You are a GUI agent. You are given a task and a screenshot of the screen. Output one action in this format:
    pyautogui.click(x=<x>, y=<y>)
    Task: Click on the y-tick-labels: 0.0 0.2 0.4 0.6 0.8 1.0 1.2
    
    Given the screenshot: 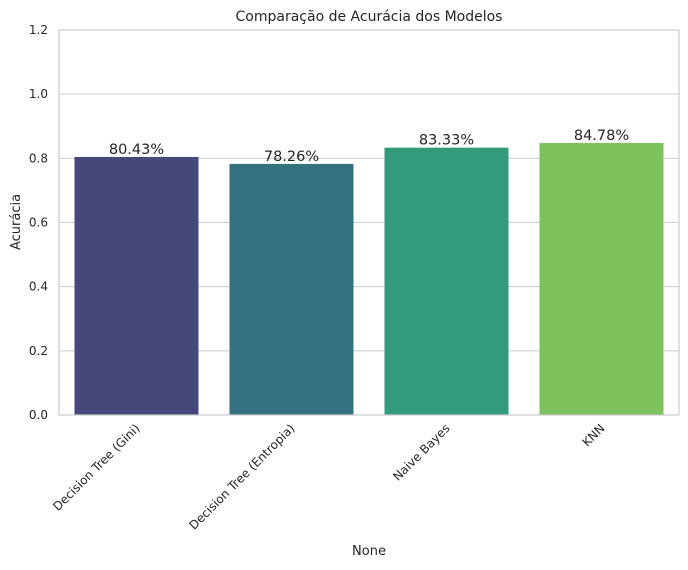 What is the action you would take?
    pyautogui.click(x=38, y=222)
    